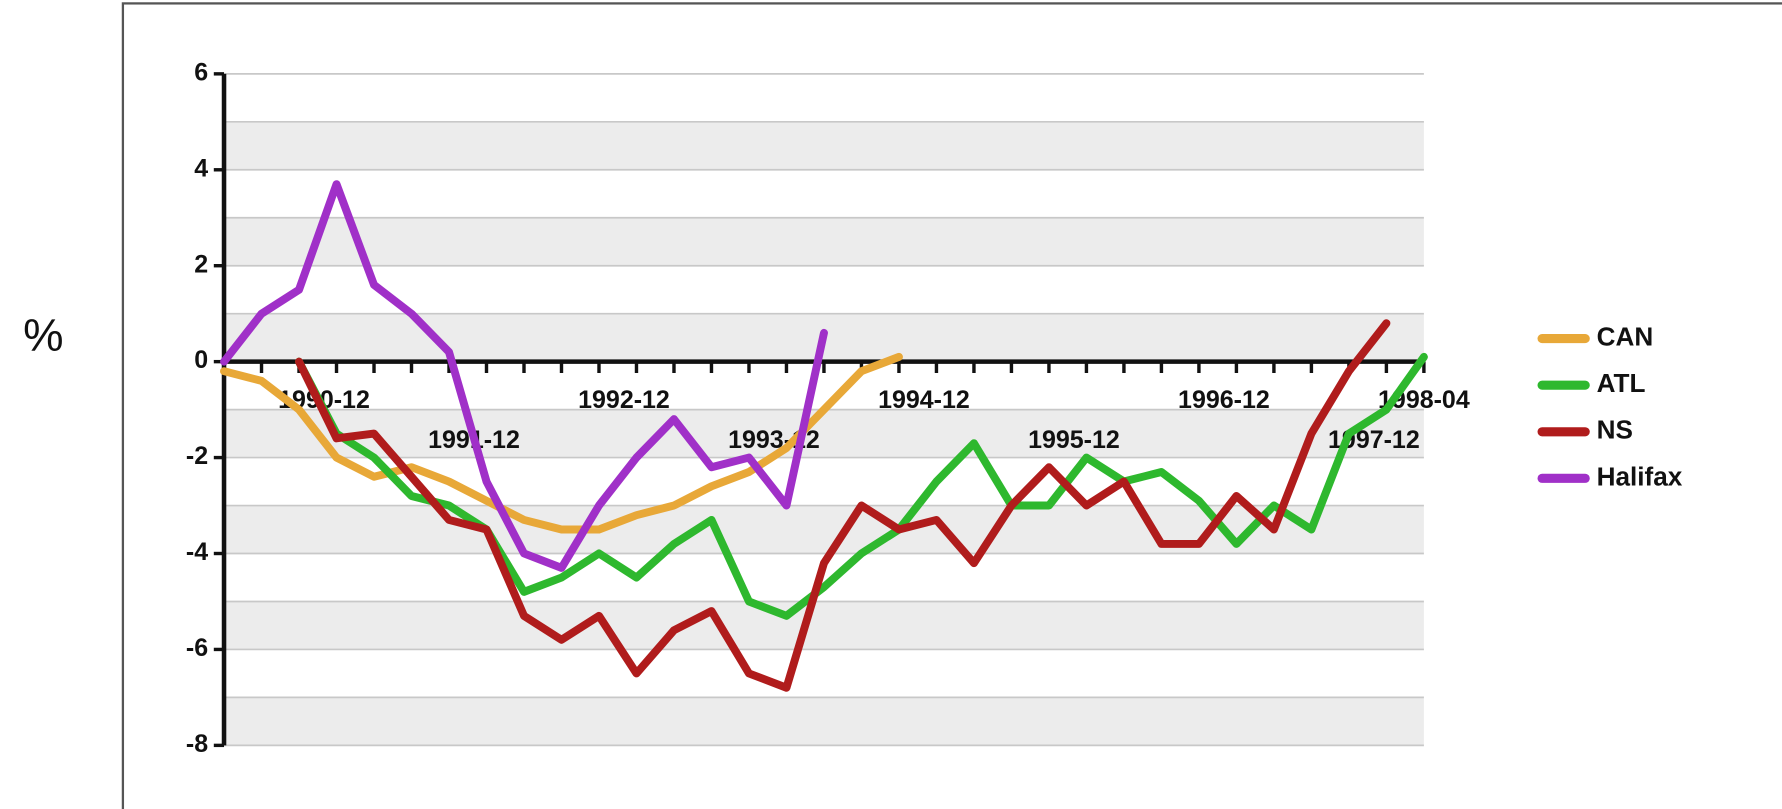  Describe the element at coordinates (1224, 400) in the screenshot. I see `x-tick-label: 1996-12` at that location.